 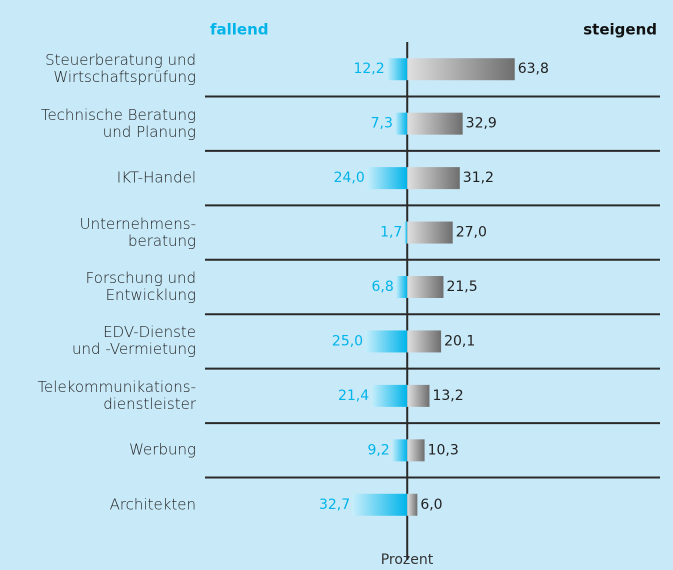 I want to click on value-label-fallend: 1,7, so click(x=391, y=233).